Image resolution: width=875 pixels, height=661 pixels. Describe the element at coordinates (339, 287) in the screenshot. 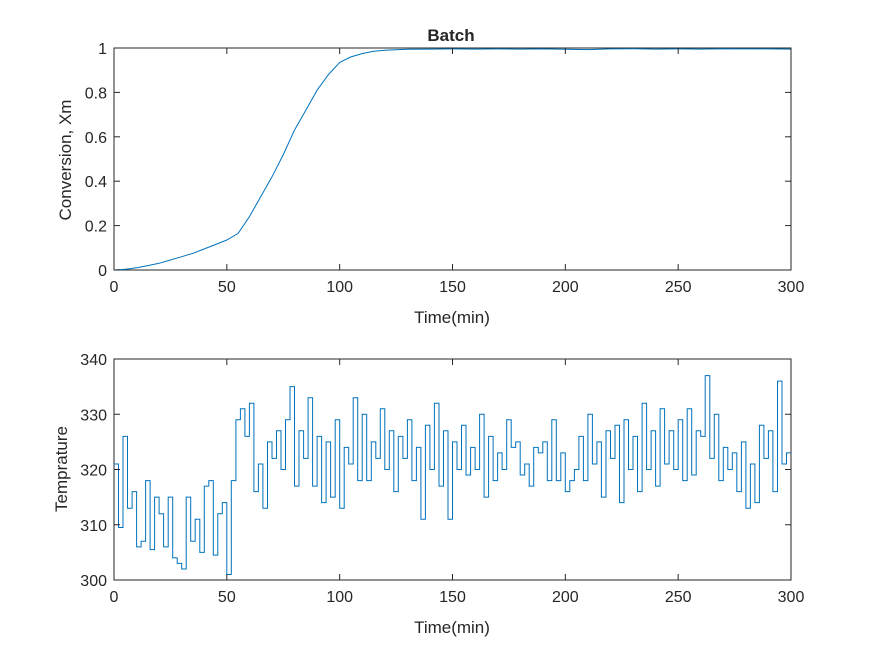

I see `conversion-x-tick-label: 100` at that location.